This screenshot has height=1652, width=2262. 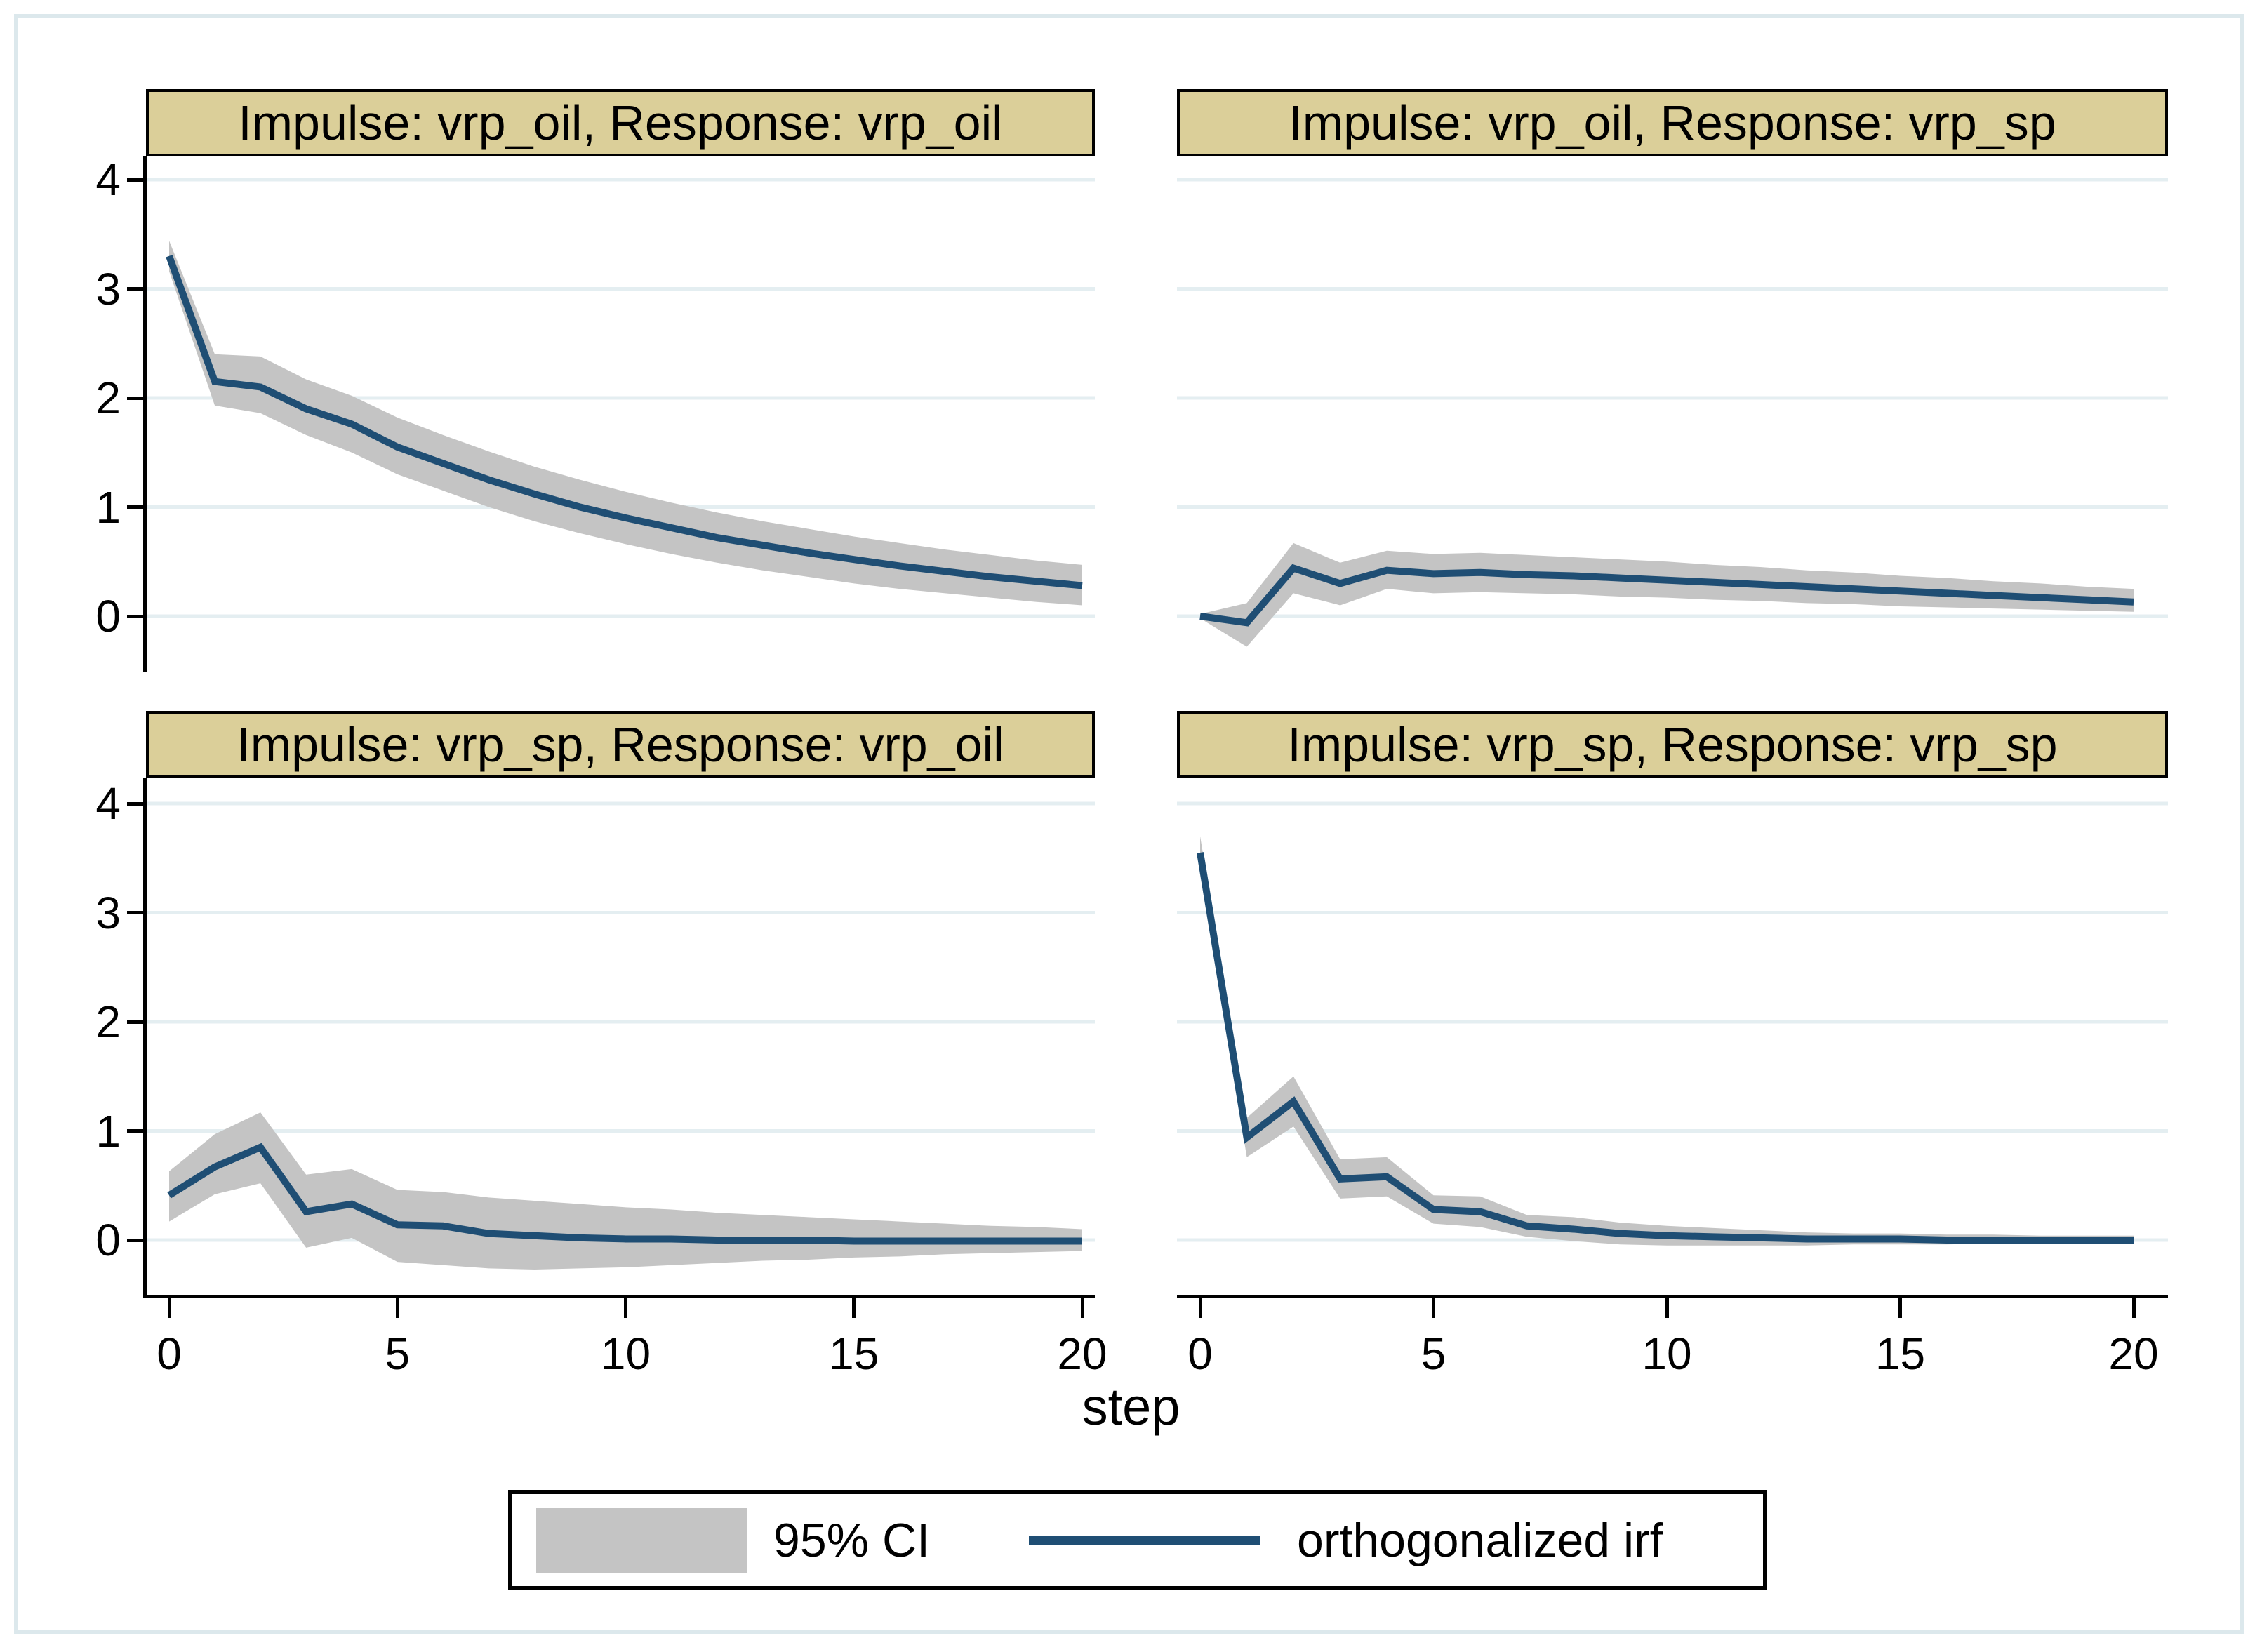 I want to click on ci-legend-label: 95% CI, so click(x=851, y=1540).